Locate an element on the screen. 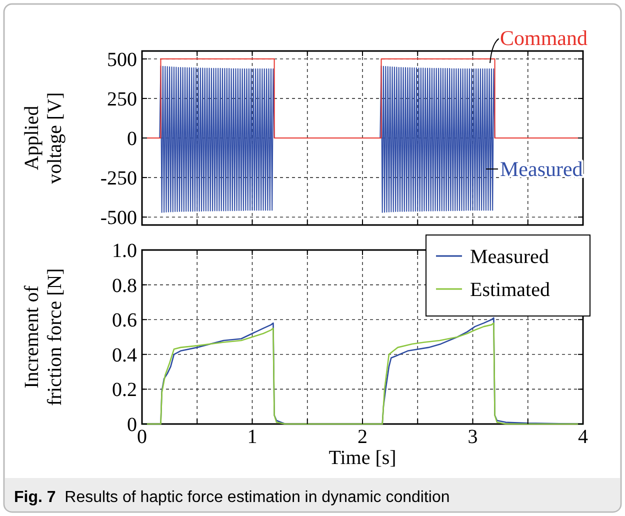 Image resolution: width=625 pixels, height=516 pixels. x-tick-label: 1 is located at coordinates (252, 437).